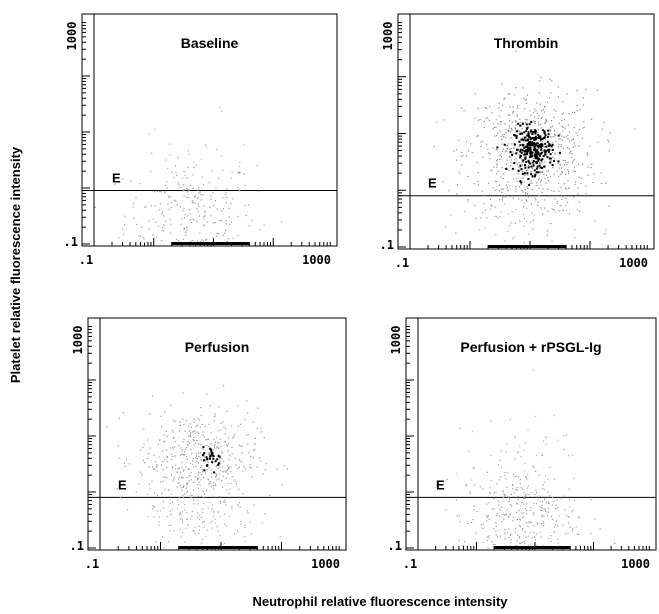 The width and height of the screenshot is (659, 614). What do you see at coordinates (188, 176) in the screenshot?
I see `scatter-points` at bounding box center [188, 176].